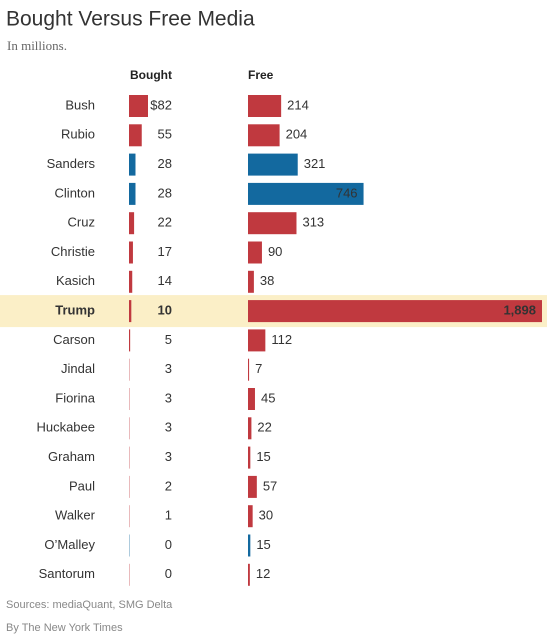 This screenshot has height=636, width=557. I want to click on value-label: 10, so click(165, 310).